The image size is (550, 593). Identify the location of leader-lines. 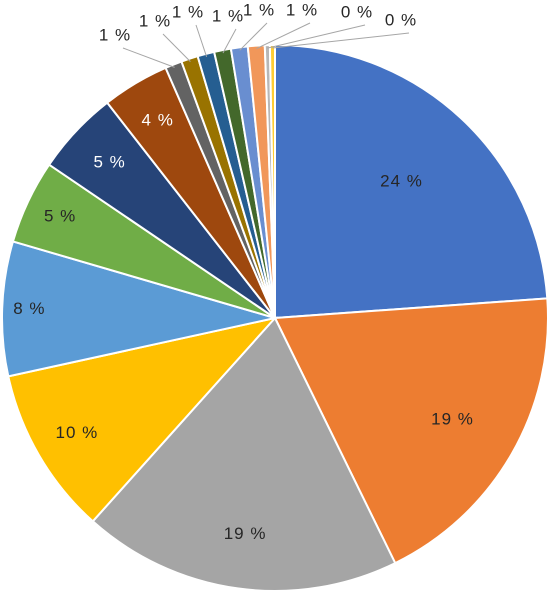
(266, 45).